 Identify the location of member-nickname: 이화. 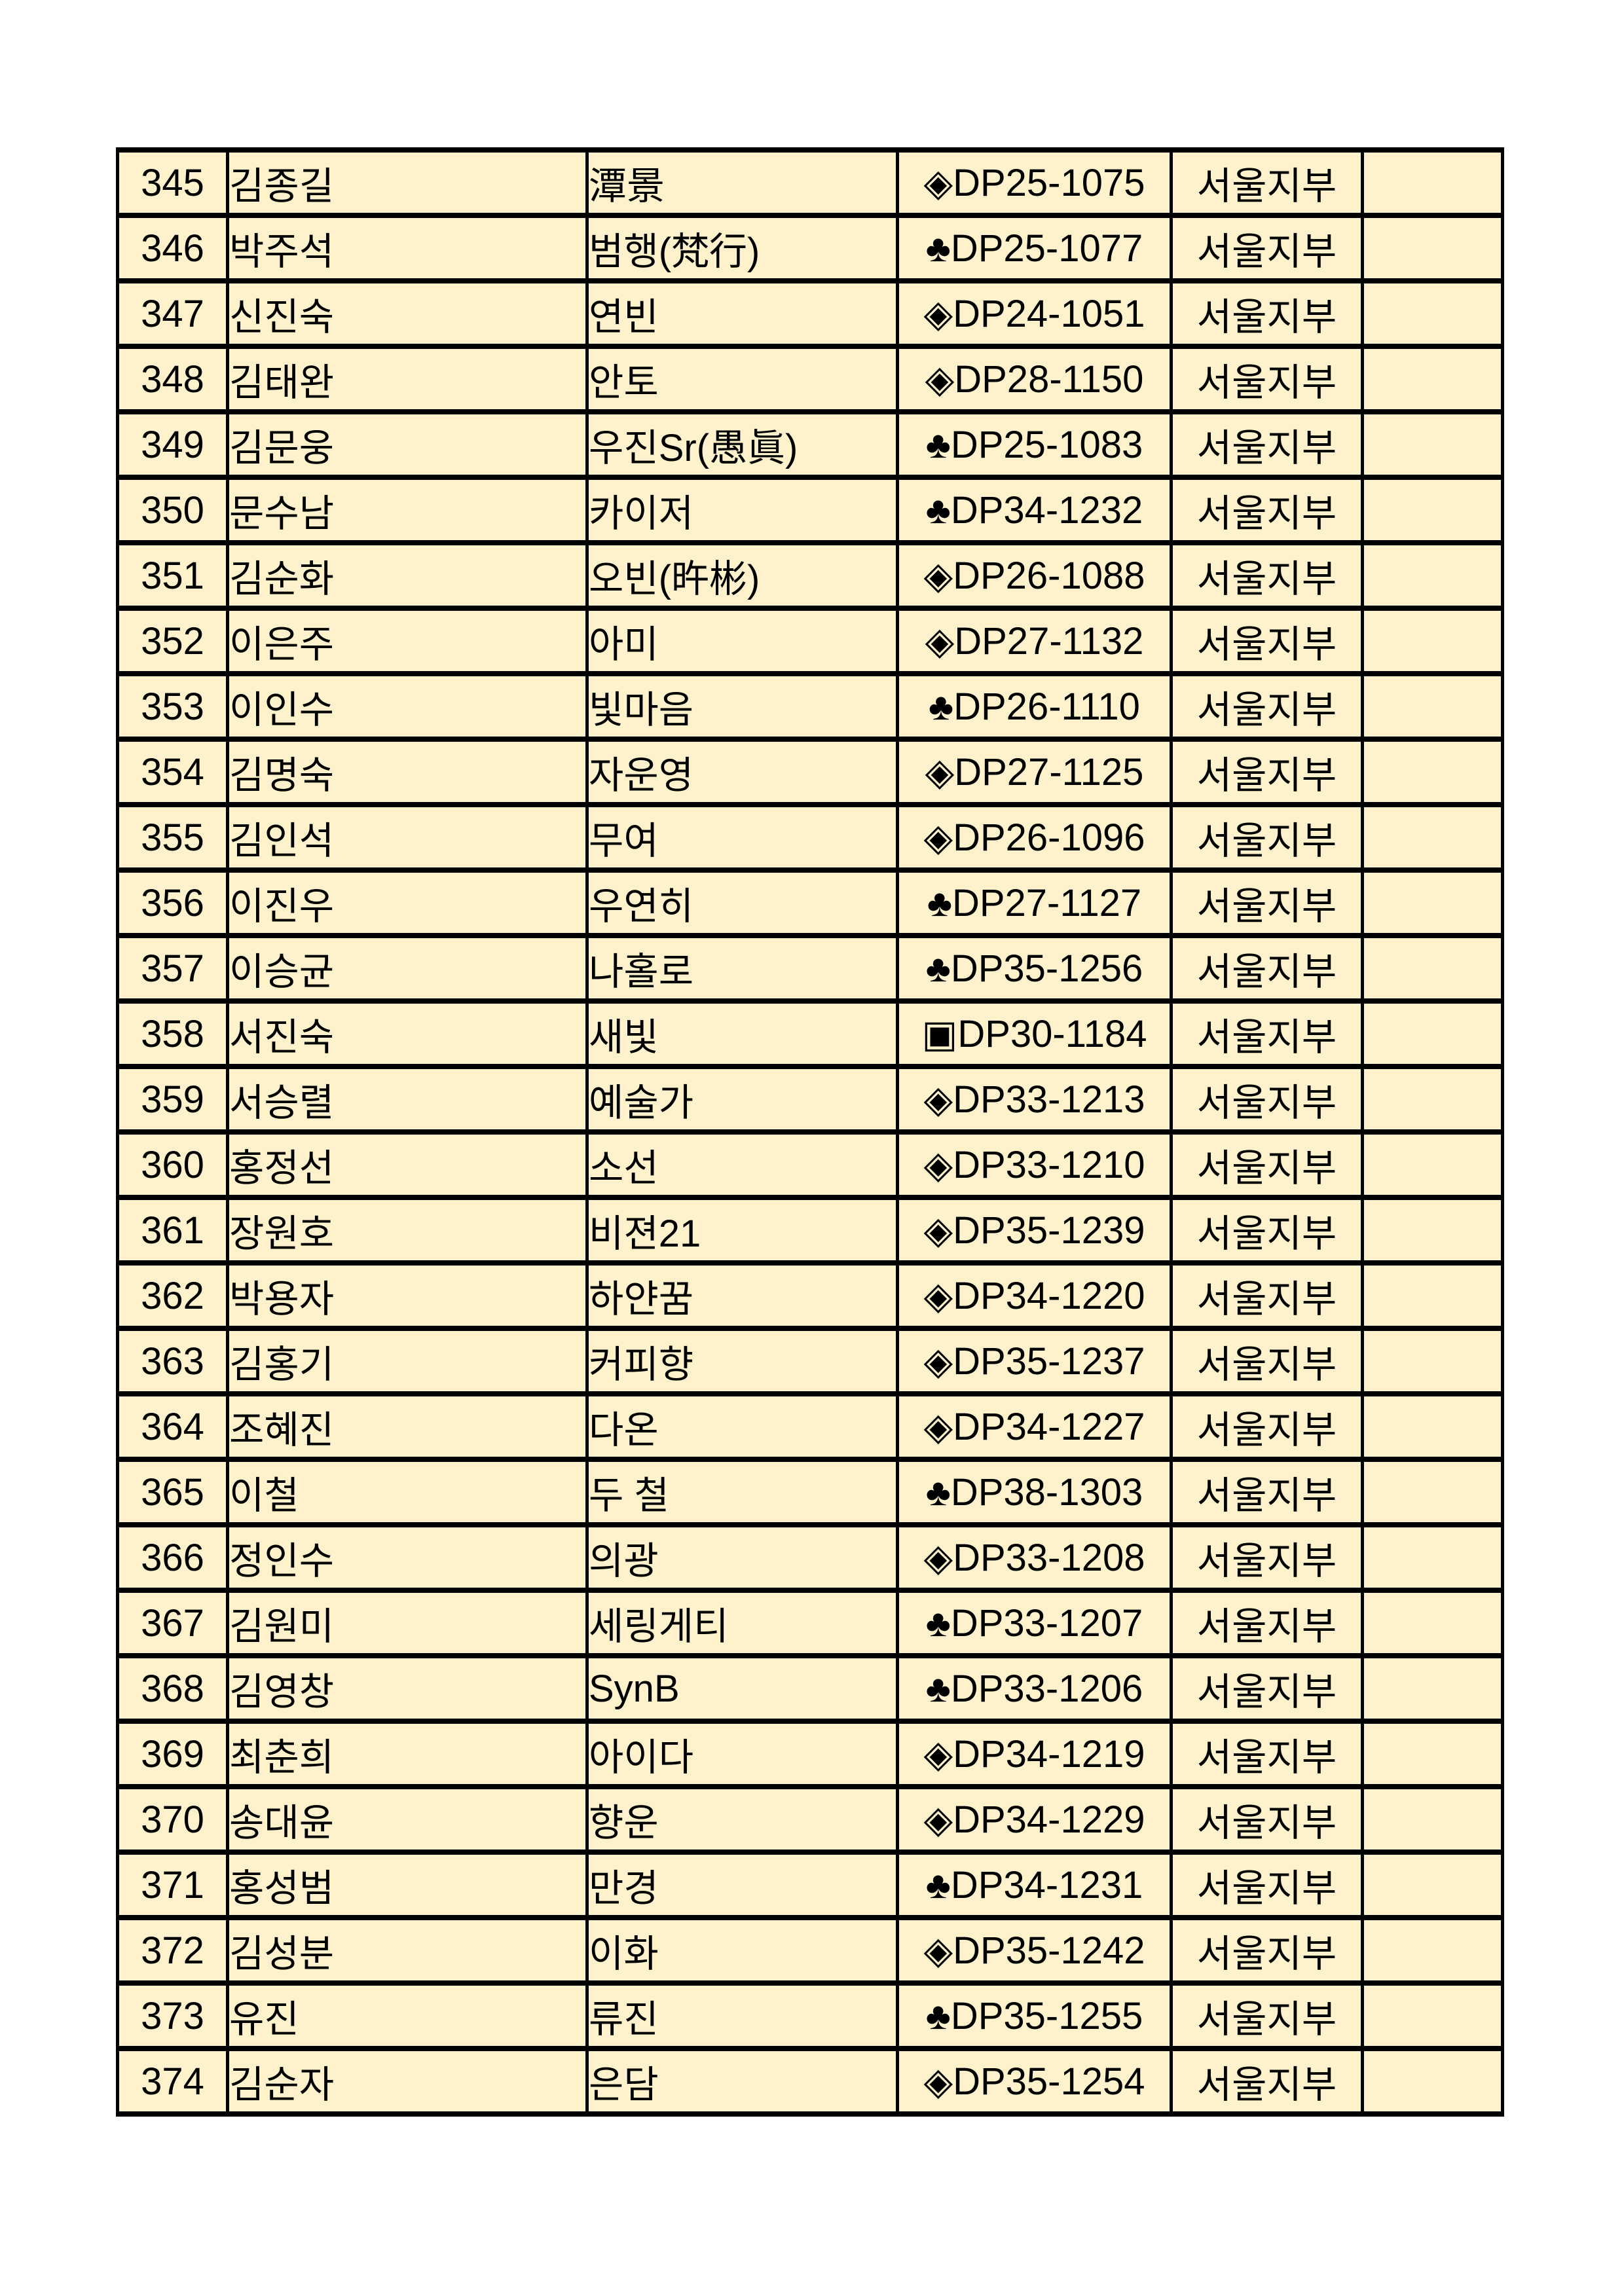
(742, 1950).